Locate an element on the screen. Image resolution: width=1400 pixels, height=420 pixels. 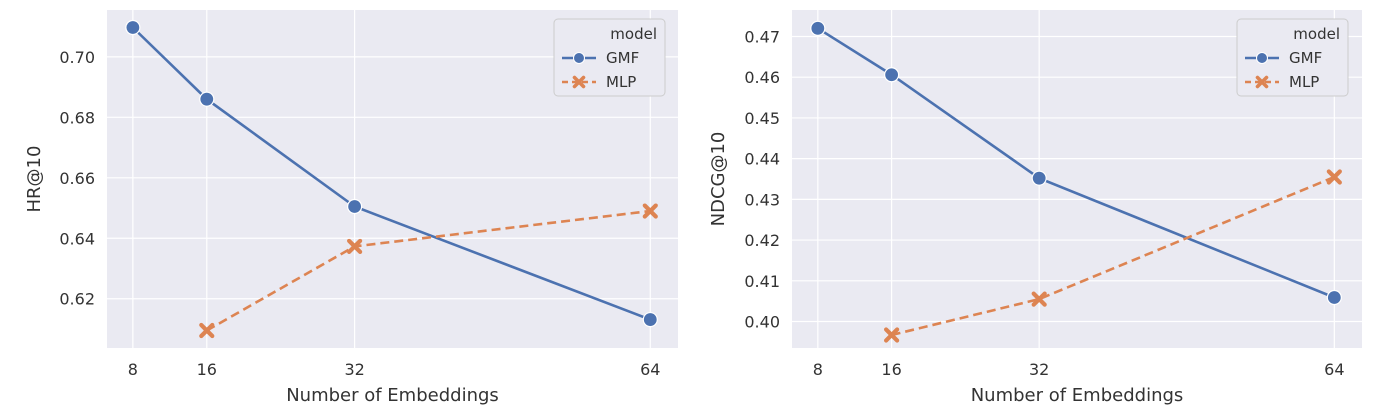
series-line is located at coordinates (1113, 256).